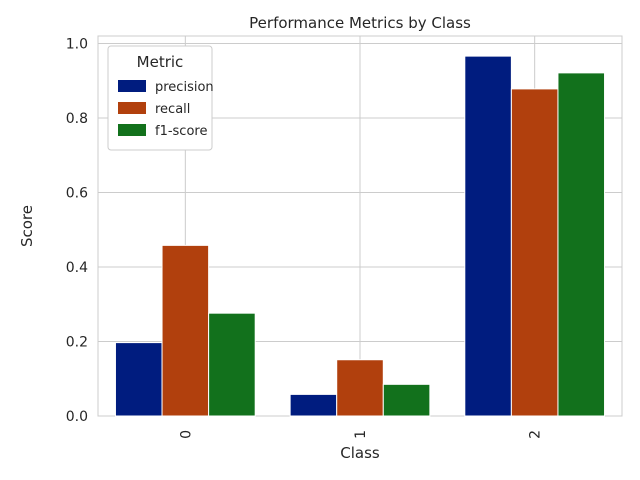 The width and height of the screenshot is (640, 480). What do you see at coordinates (160, 62) in the screenshot?
I see `legend-title: Metric` at bounding box center [160, 62].